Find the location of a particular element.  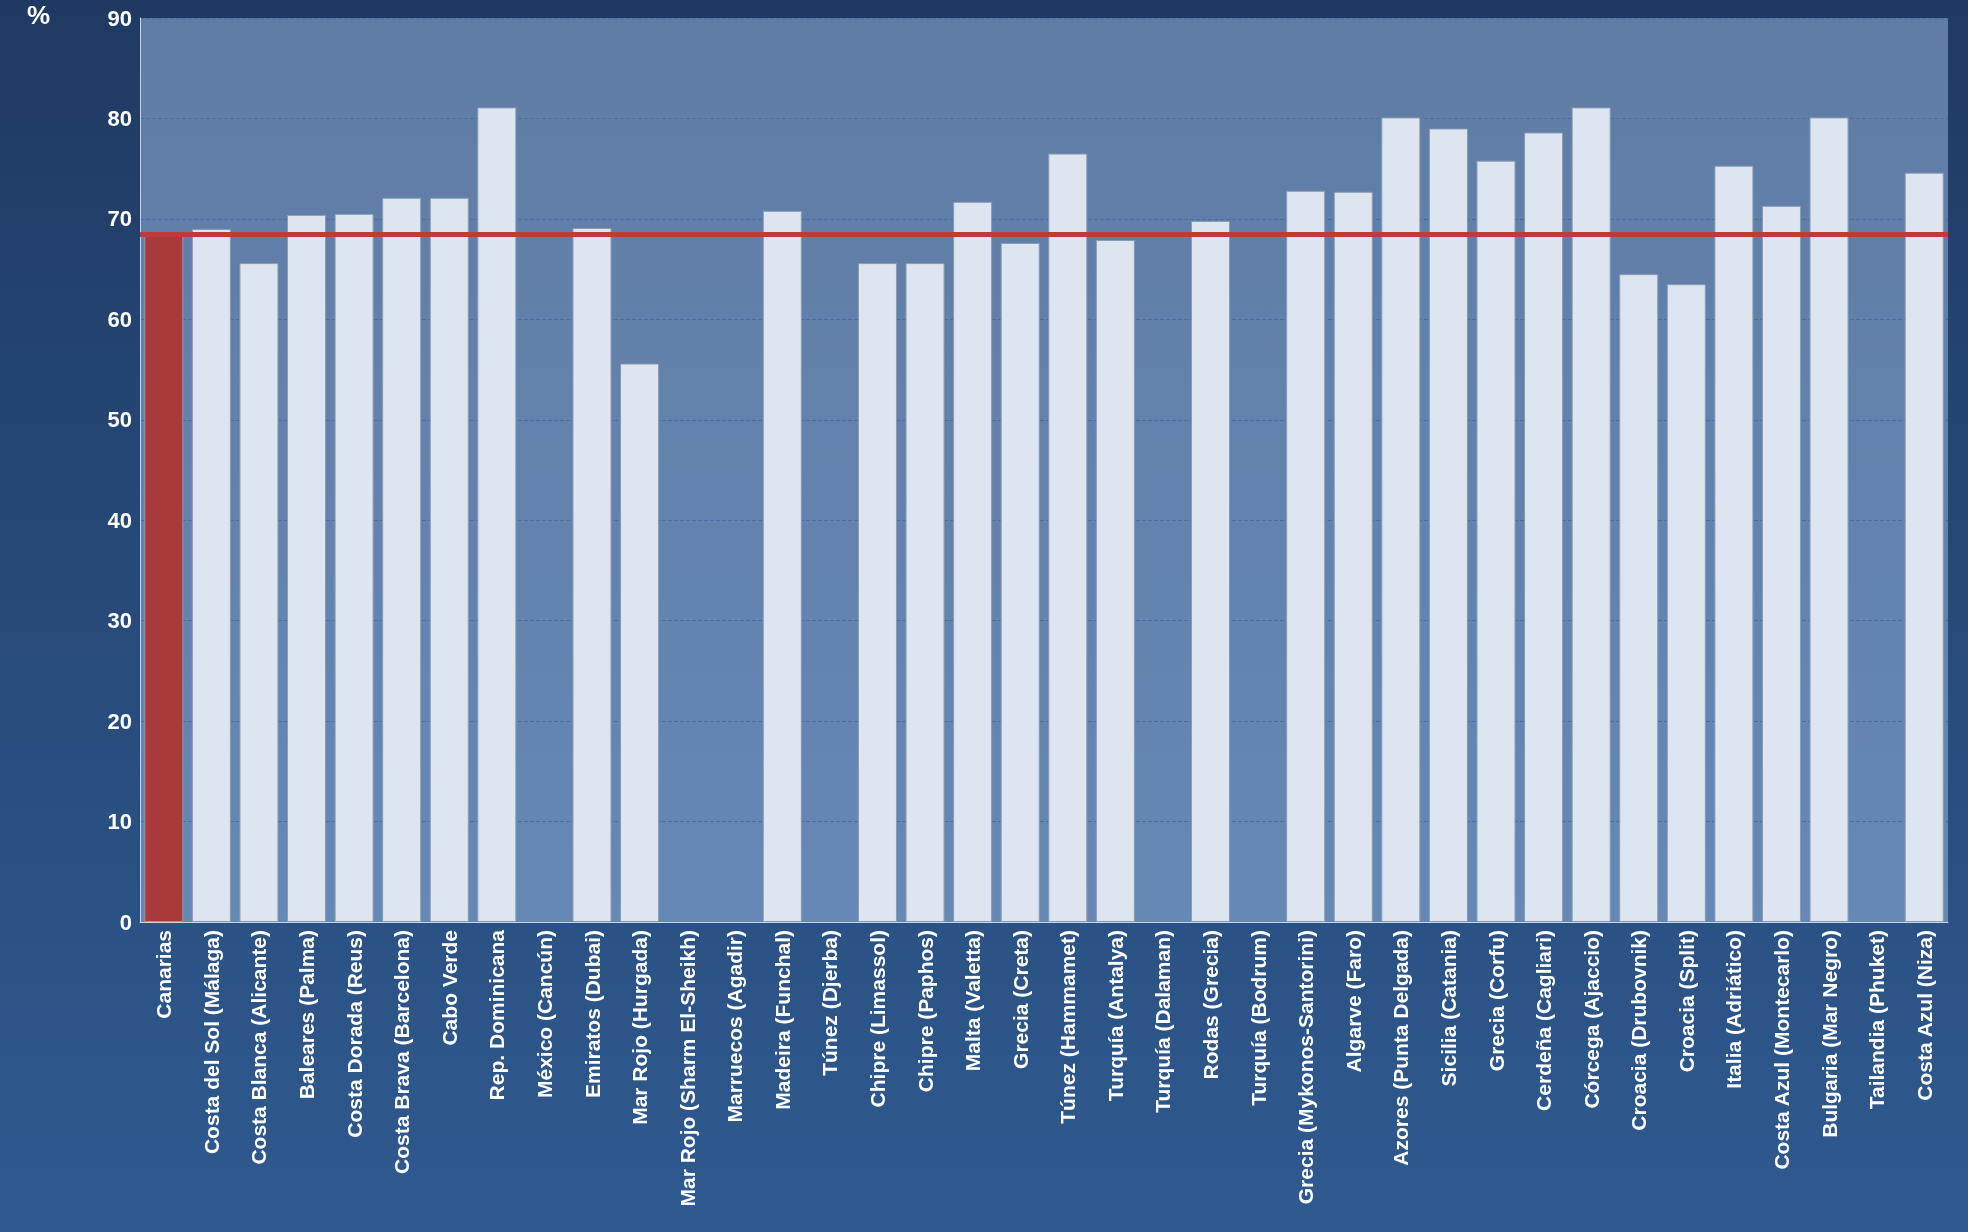

x-tick-label: Turquía (Bodrum) is located at coordinates (1258, 1018).